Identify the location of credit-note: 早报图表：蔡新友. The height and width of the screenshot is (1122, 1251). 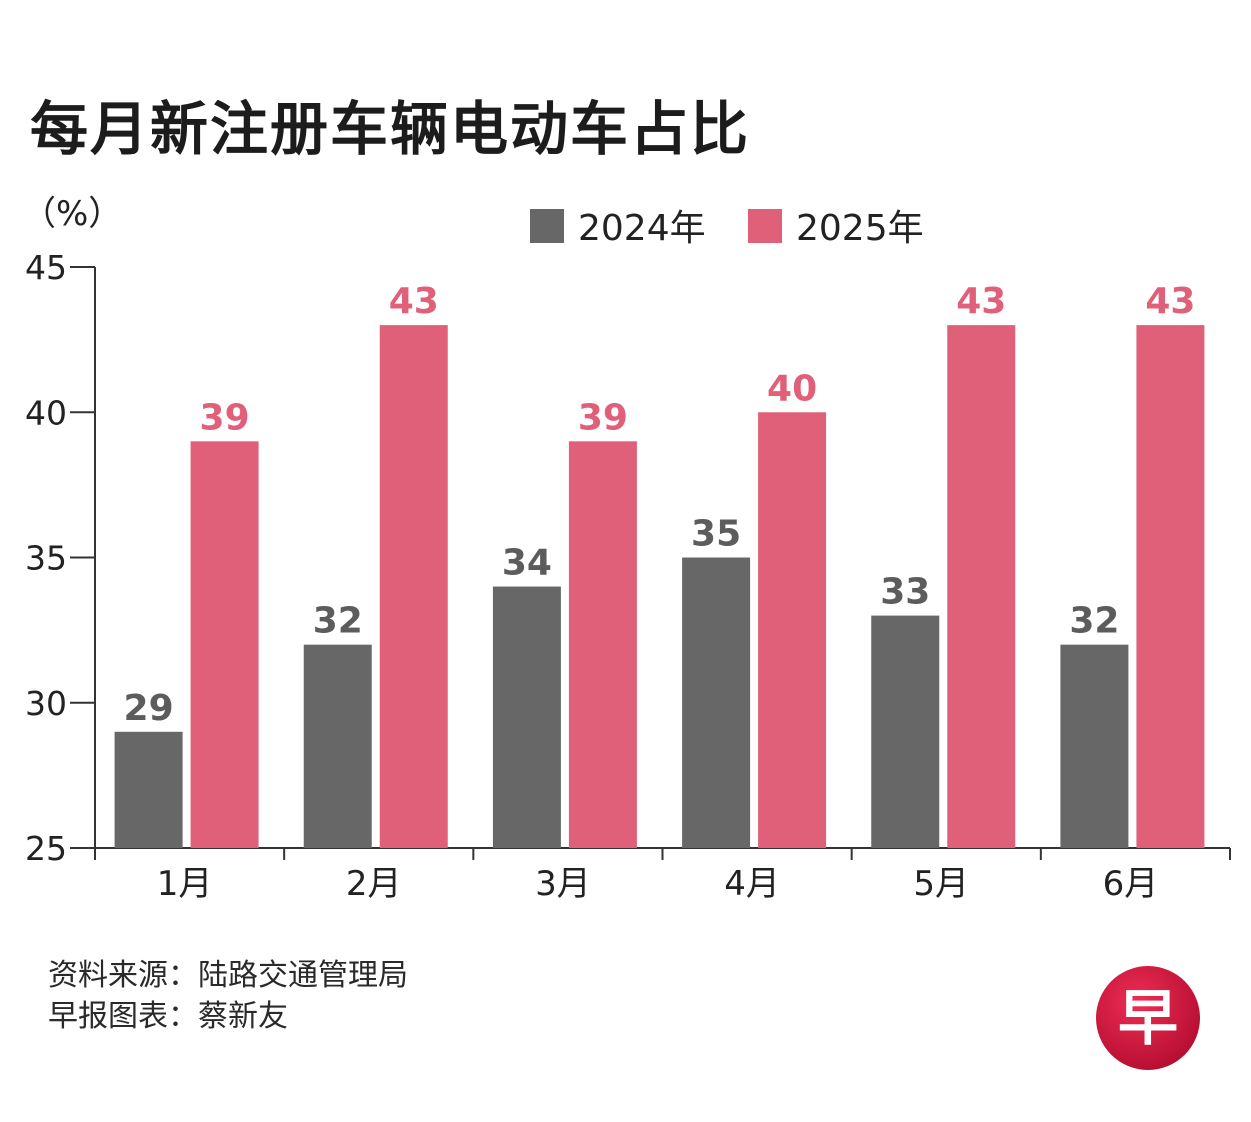
(168, 1016).